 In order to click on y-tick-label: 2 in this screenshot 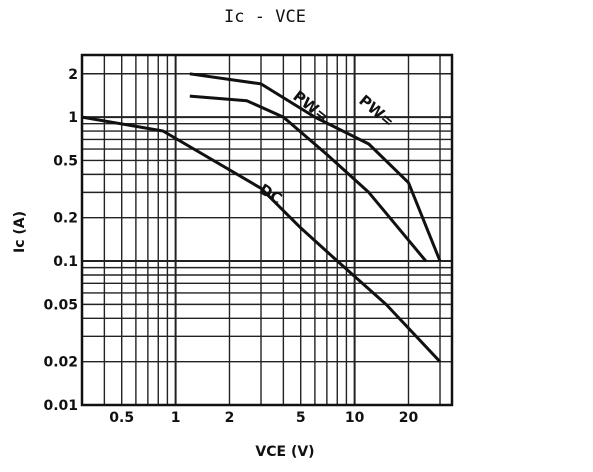, I will do `click(73, 75)`.